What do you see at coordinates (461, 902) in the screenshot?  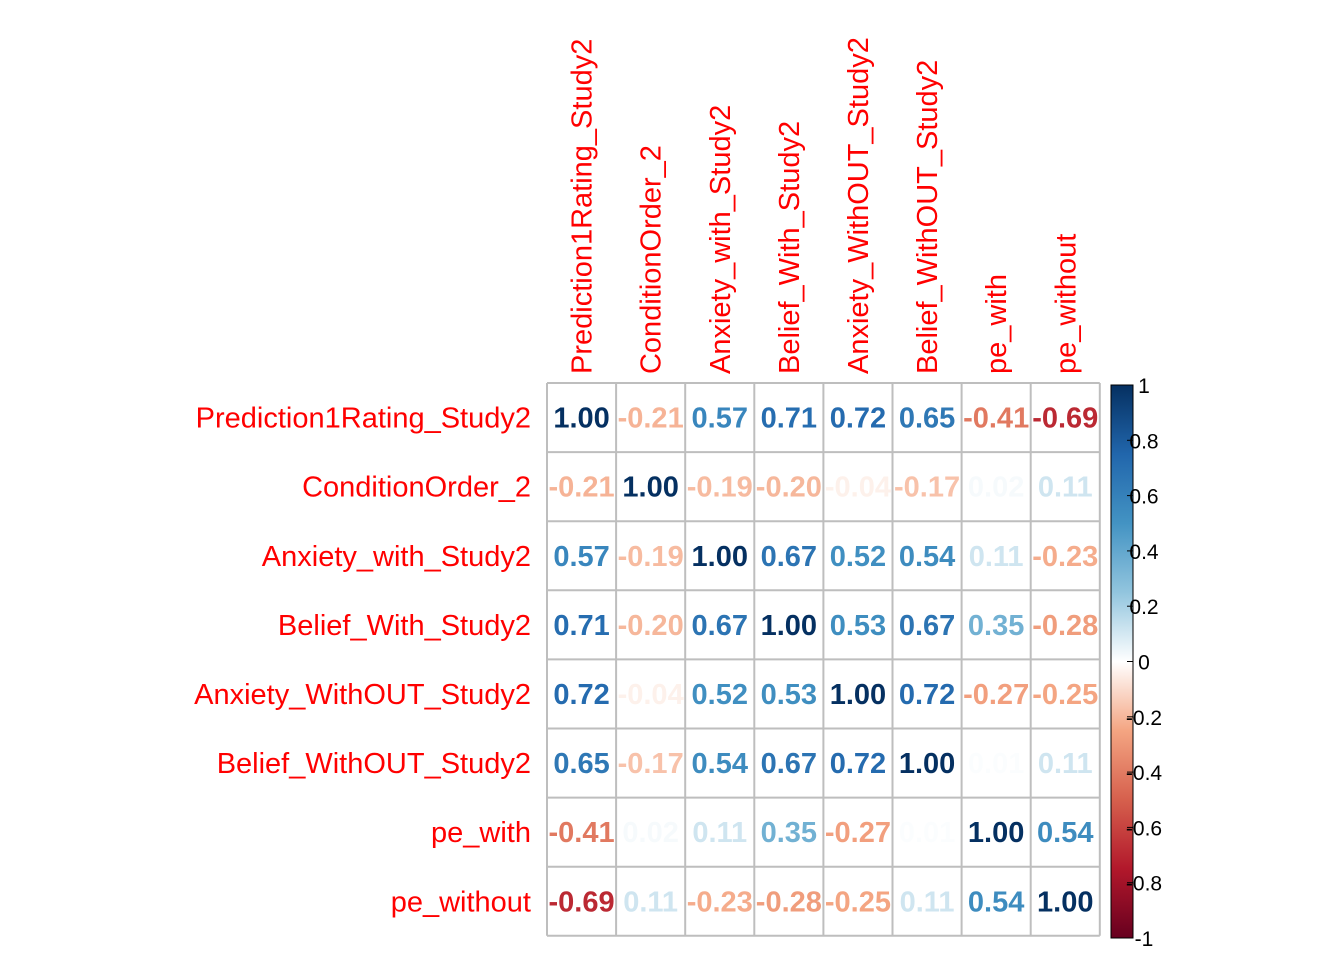 I see `row-label: pe_without` at bounding box center [461, 902].